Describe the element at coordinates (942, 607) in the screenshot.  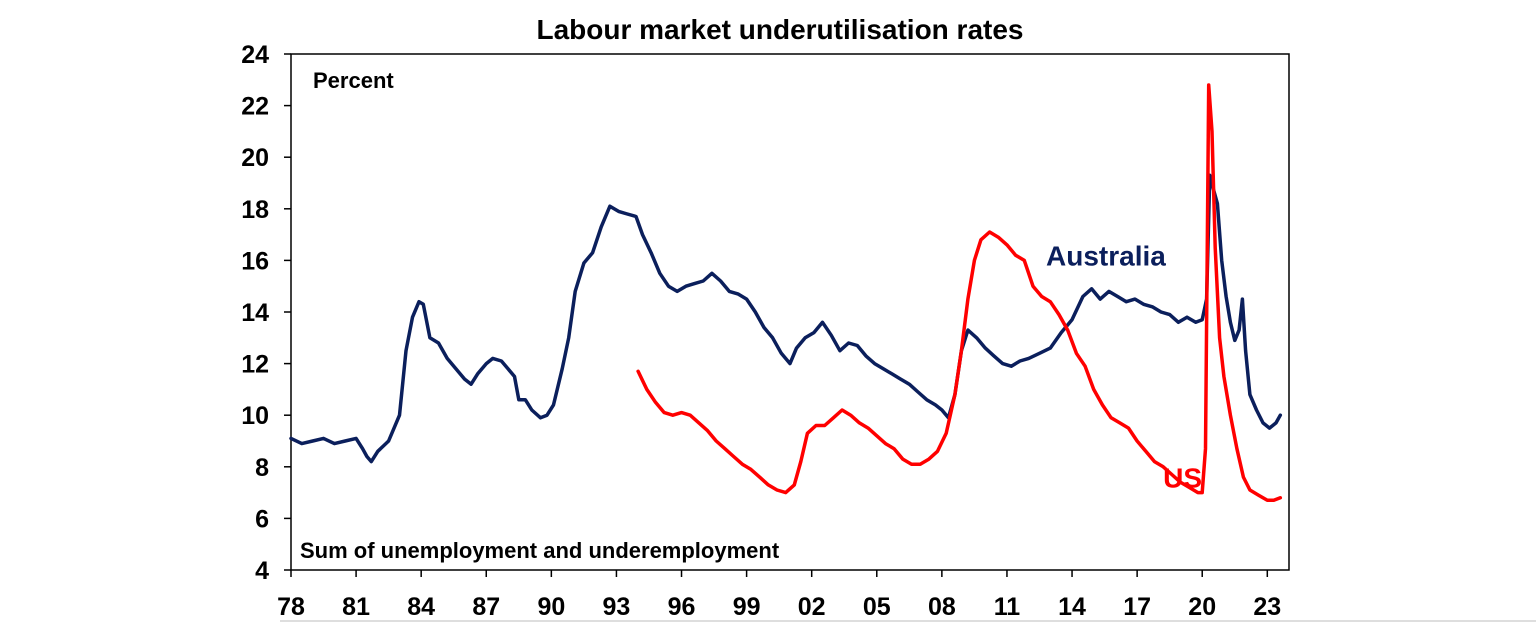
I see `x-tick-label: 08` at that location.